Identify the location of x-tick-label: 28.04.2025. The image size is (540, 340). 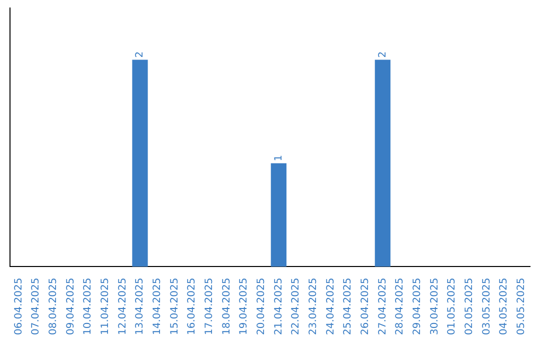
(400, 307).